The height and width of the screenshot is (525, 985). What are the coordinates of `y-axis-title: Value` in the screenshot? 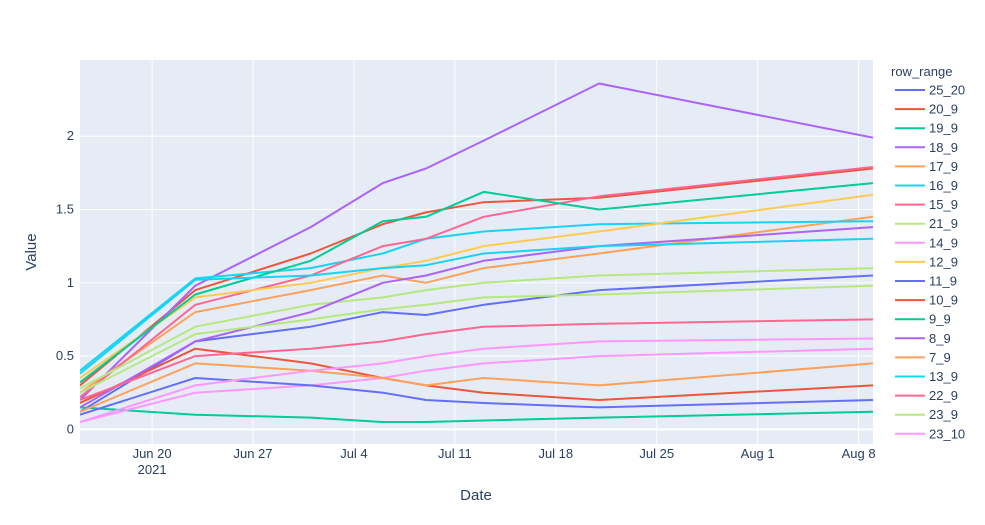 It's located at (31, 251).